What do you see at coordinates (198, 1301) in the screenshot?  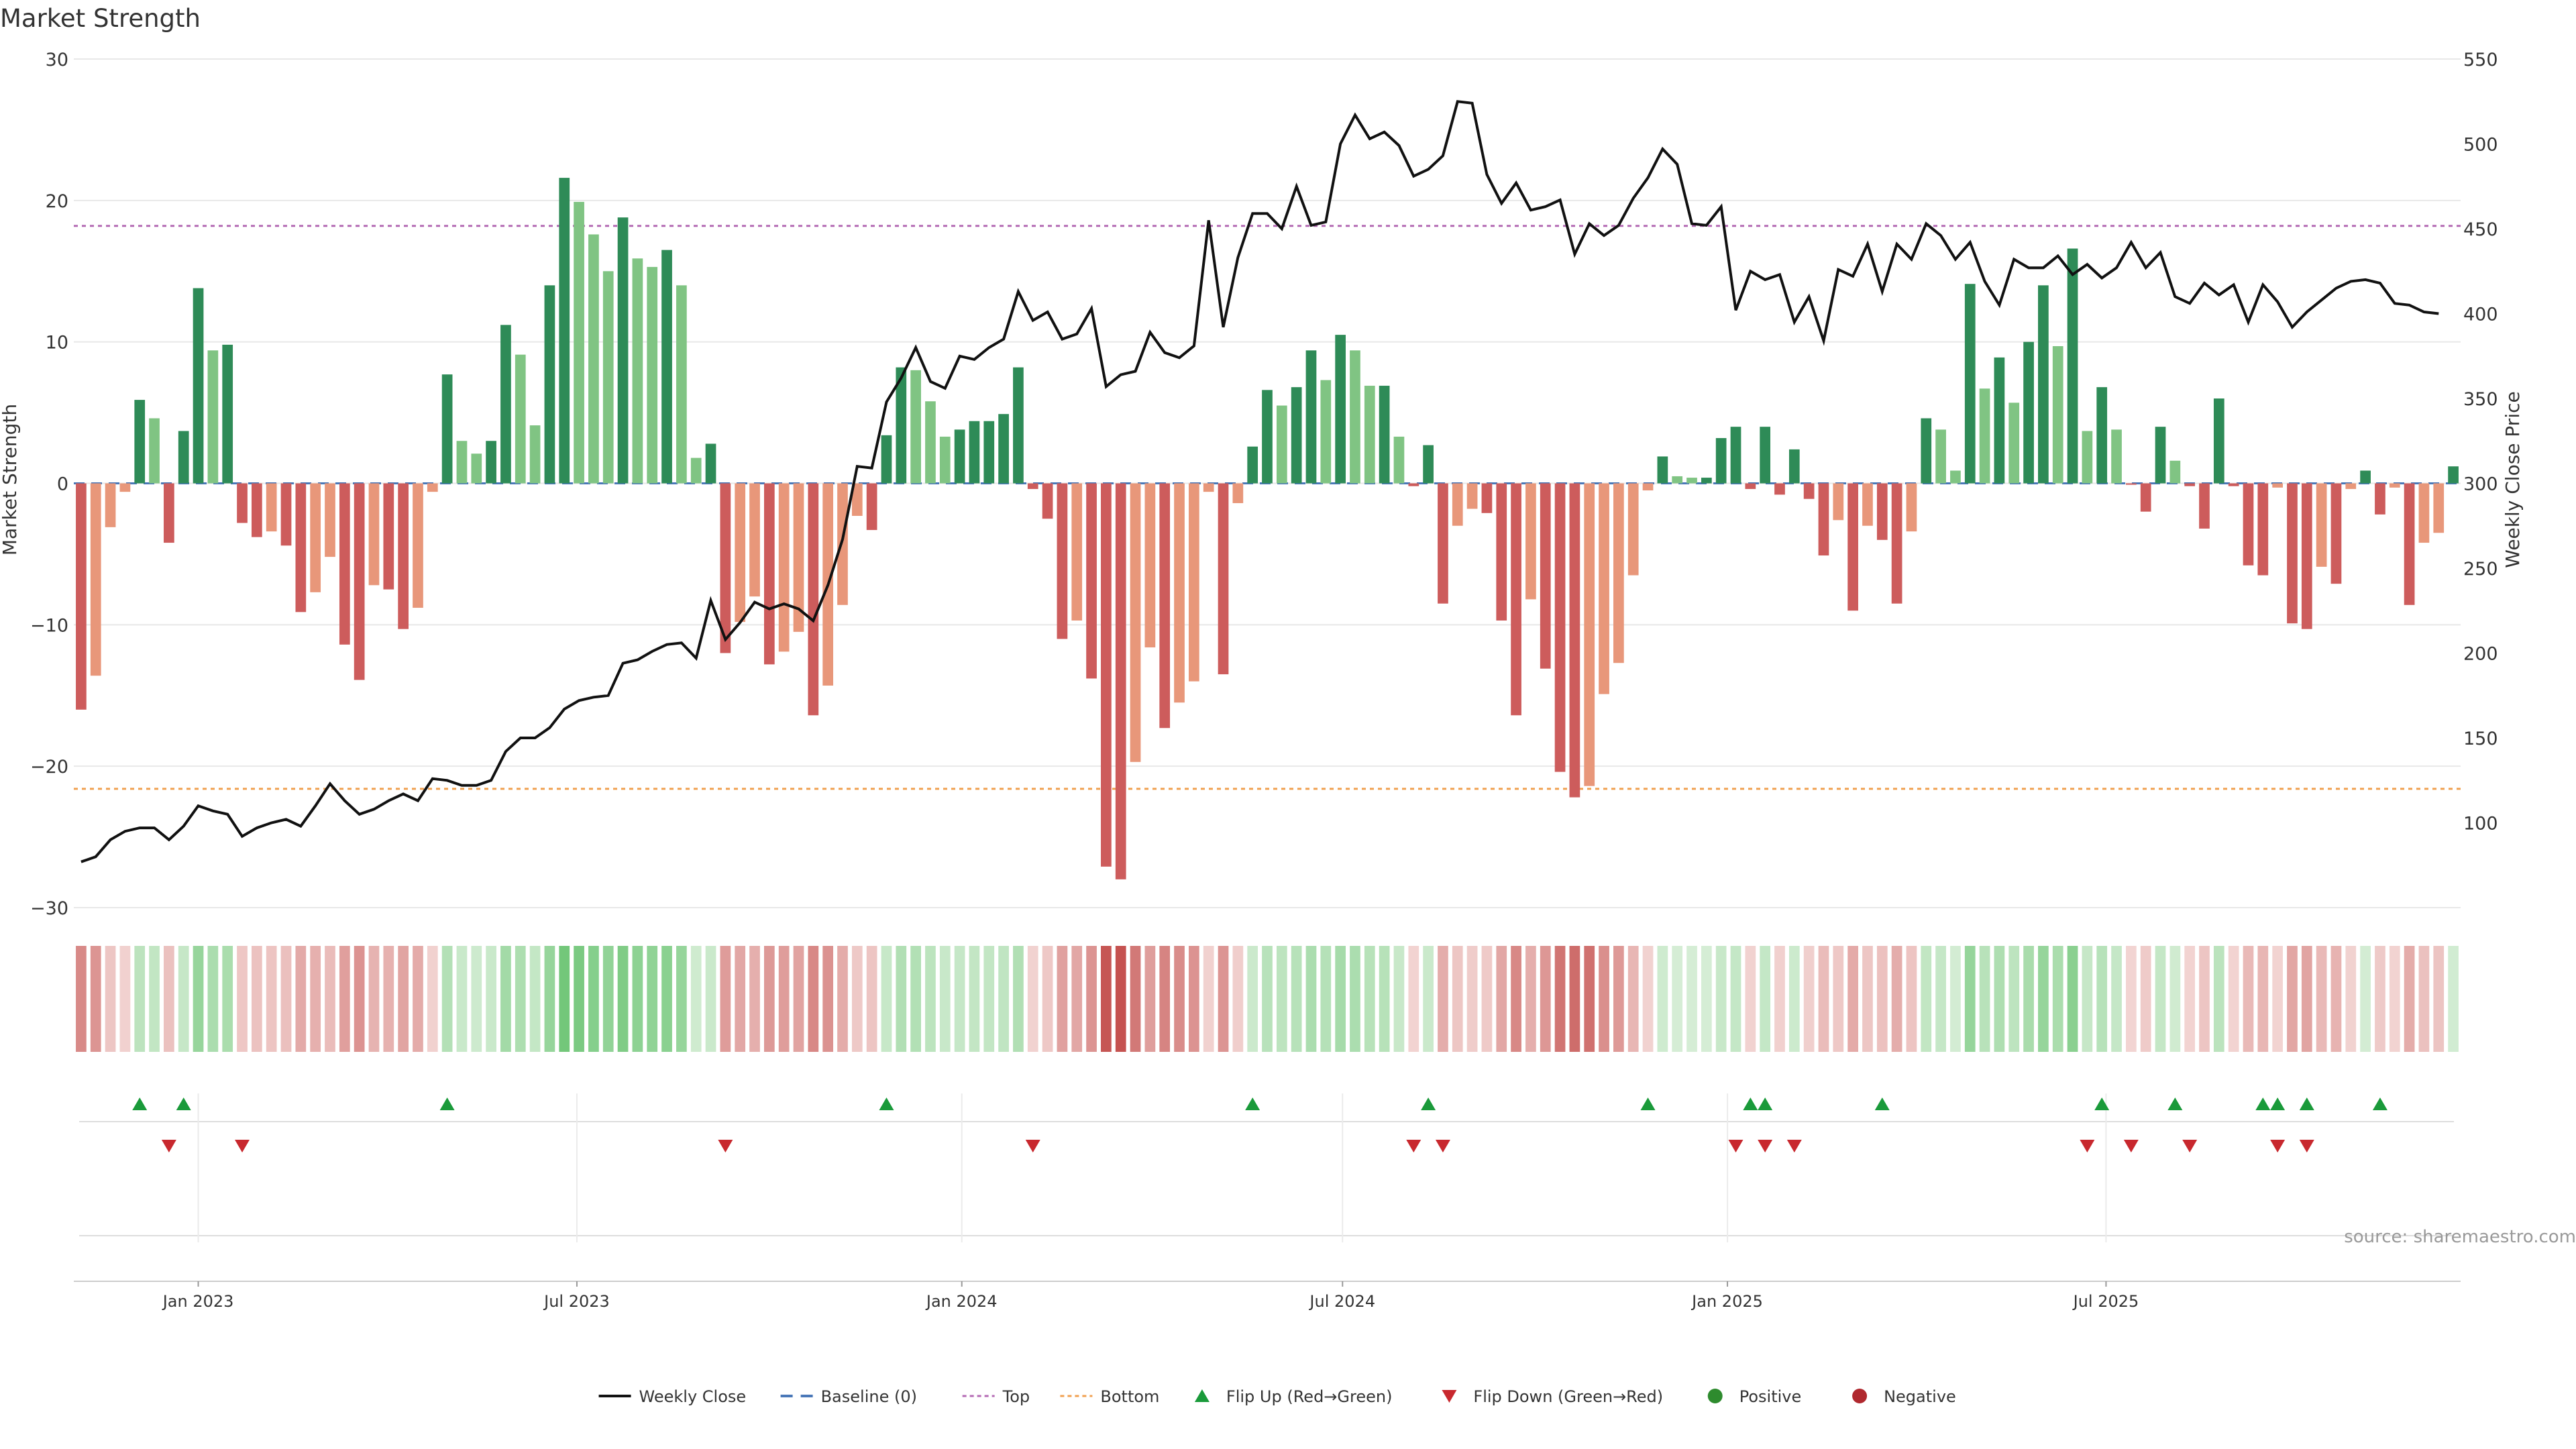 I see `x-tick-label: Jan 2023` at bounding box center [198, 1301].